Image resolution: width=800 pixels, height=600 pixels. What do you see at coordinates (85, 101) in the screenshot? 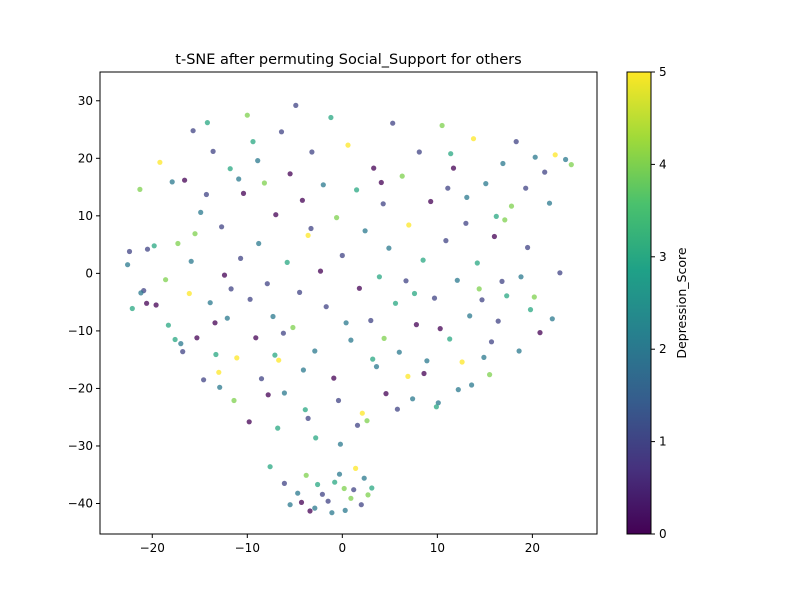
I see `y-tick-label: 30` at bounding box center [85, 101].